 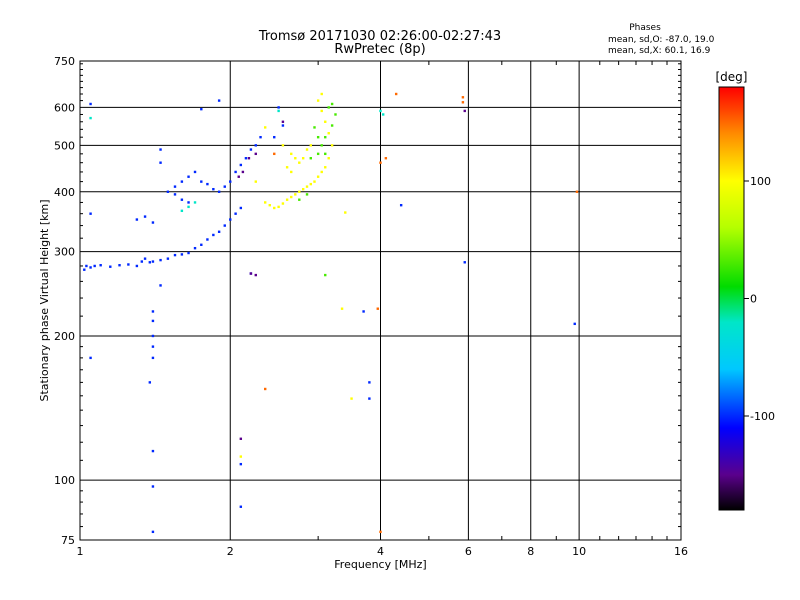 I want to click on y-tick-label: 200, so click(x=64, y=336).